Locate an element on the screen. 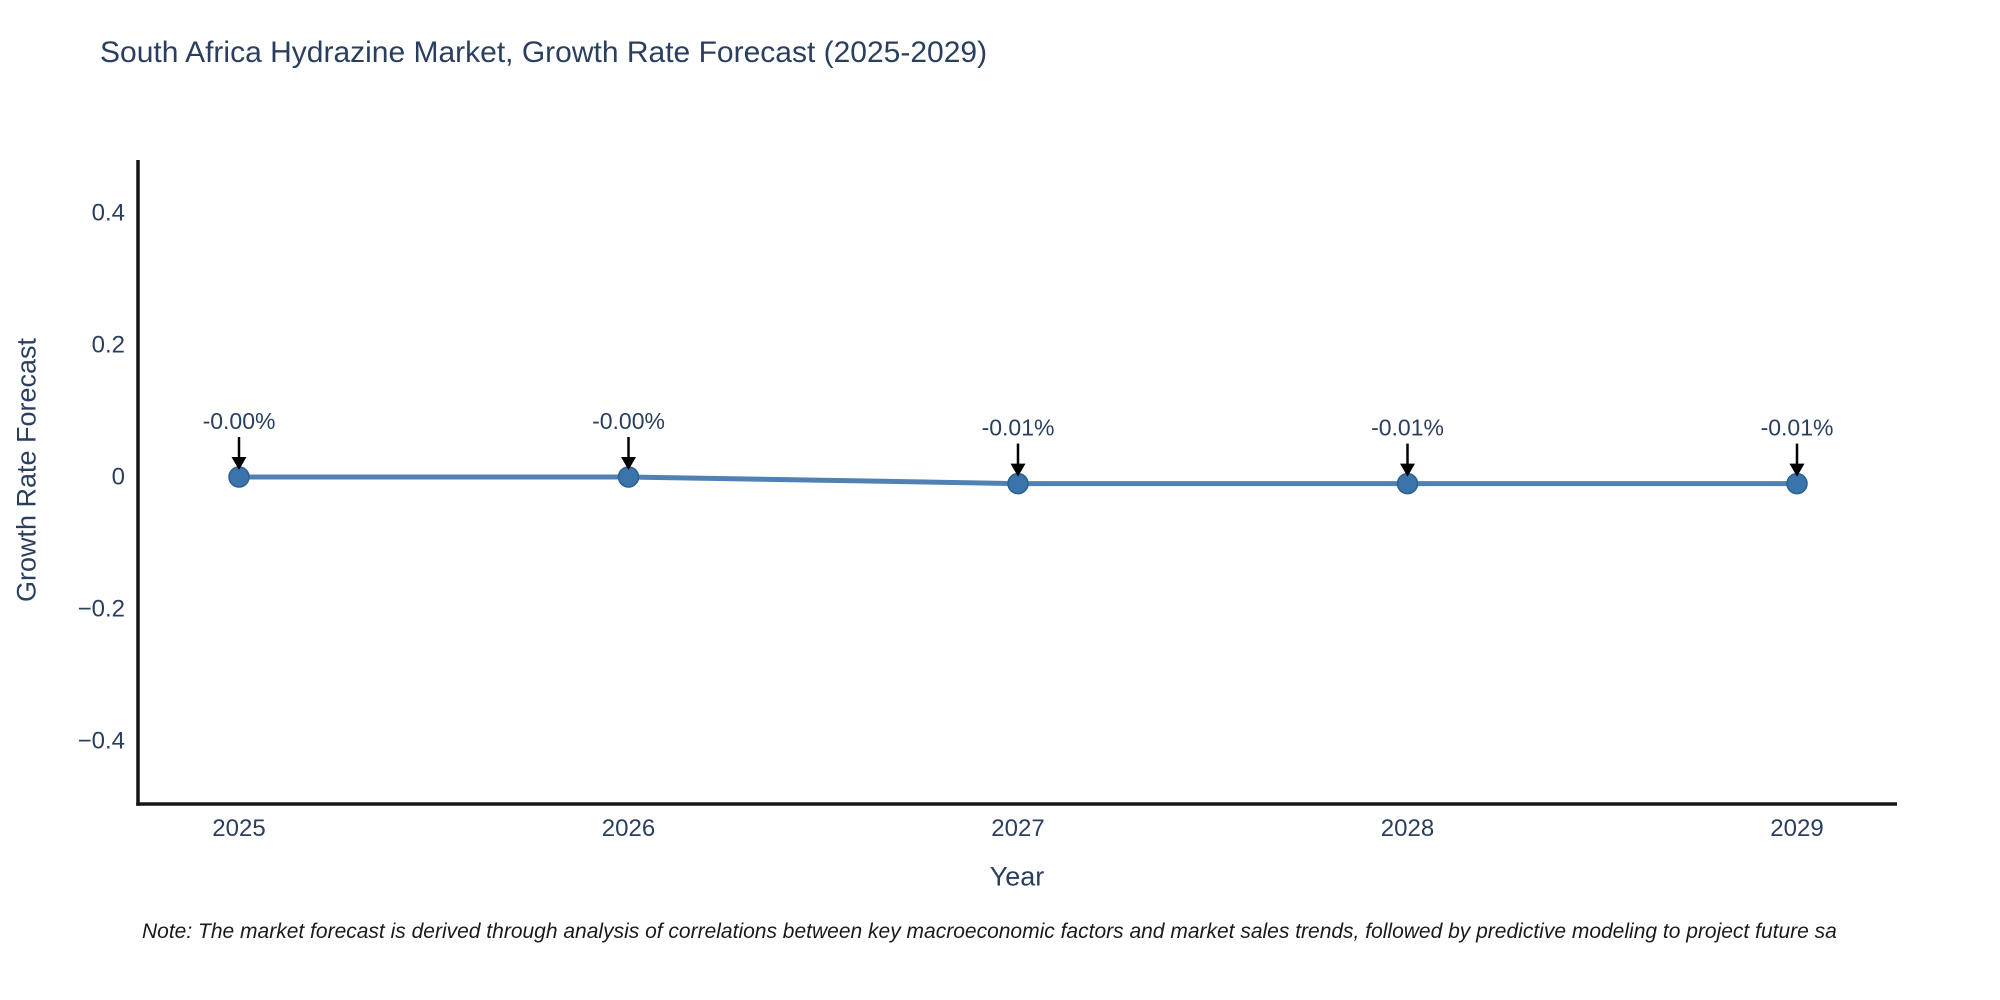  x-tick-label: 2028 is located at coordinates (1407, 828).